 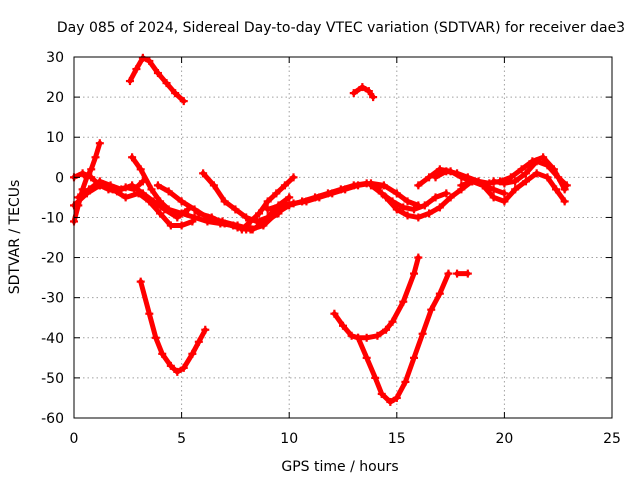 I want to click on y-tick-label: -20, so click(x=52, y=259).